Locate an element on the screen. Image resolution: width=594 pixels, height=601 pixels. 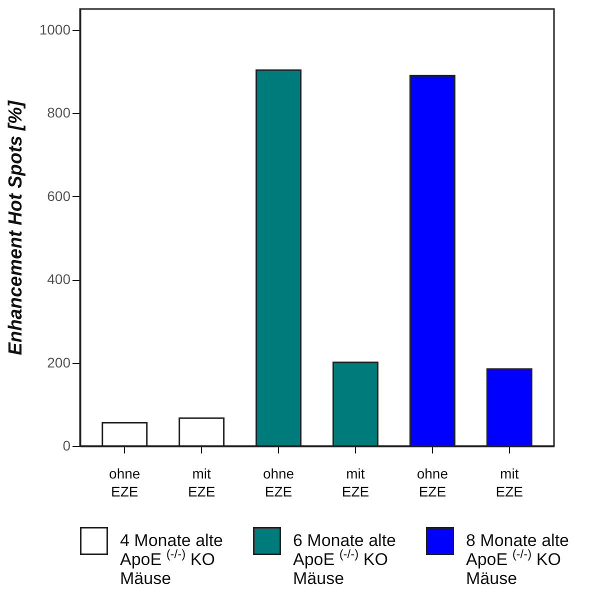
y-axis-title: Enhancement Hot Spots [%] is located at coordinates (15, 228).